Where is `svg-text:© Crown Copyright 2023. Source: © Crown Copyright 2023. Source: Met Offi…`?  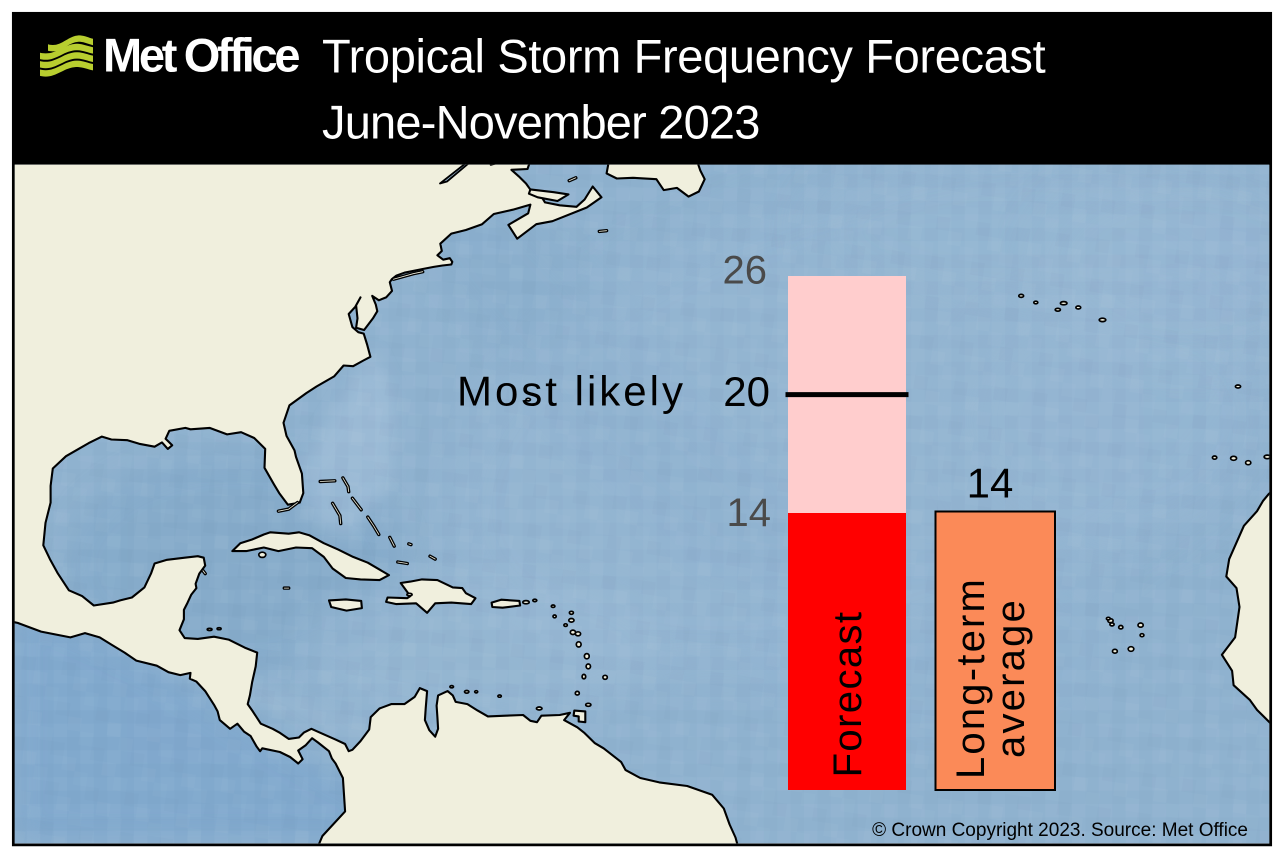
svg-text:© Crown Copyright 2023. Source: © Crown Copyright 2023. Source: Met Offi… is located at coordinates (1060, 830).